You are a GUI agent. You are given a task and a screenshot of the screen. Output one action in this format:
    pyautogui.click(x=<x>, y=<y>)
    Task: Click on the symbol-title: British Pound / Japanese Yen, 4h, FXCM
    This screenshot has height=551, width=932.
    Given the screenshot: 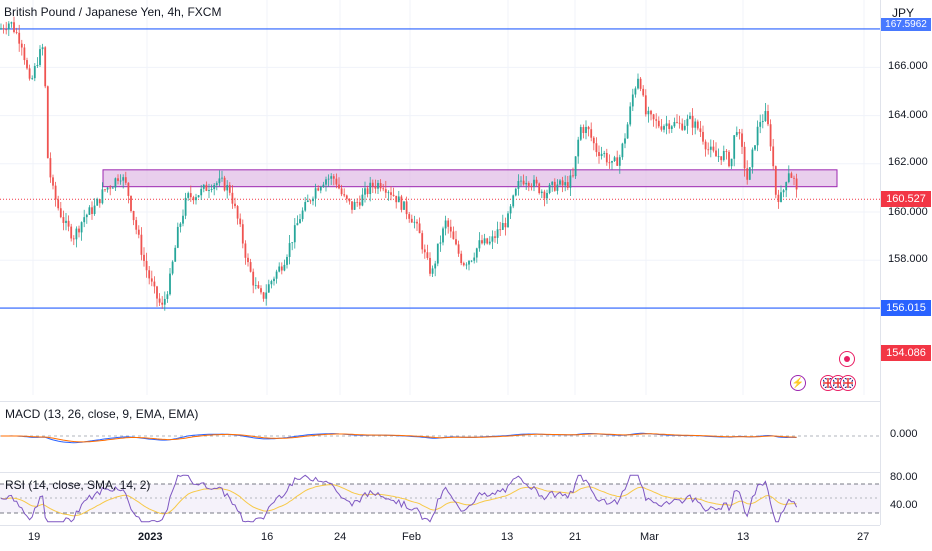 What is the action you would take?
    pyautogui.click(x=113, y=12)
    